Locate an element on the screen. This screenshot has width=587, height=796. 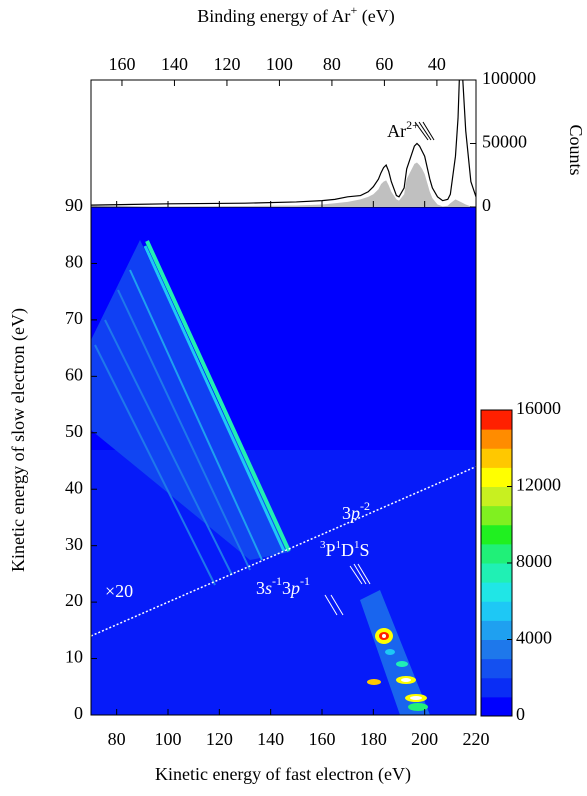
x2-tick-label: 140 is located at coordinates (174, 64).